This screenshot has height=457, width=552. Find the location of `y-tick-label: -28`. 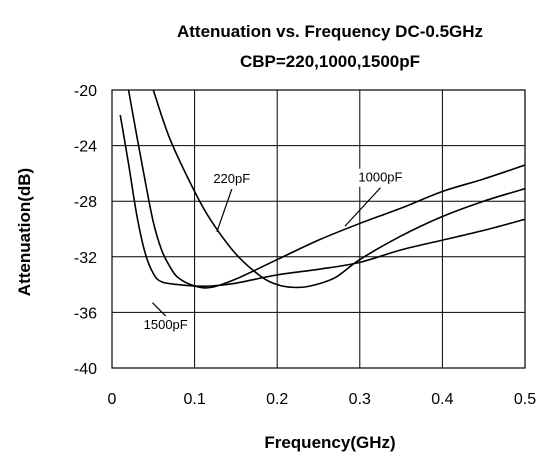

y-tick-label: -28 is located at coordinates (85, 202).